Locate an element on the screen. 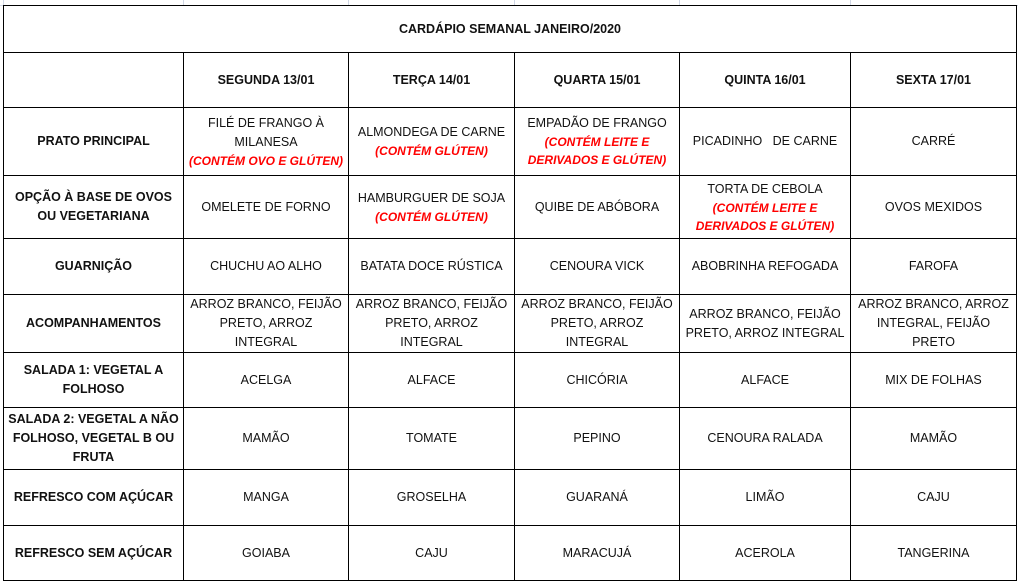 The height and width of the screenshot is (581, 1018). menu-cell: FAROFA is located at coordinates (933, 266).